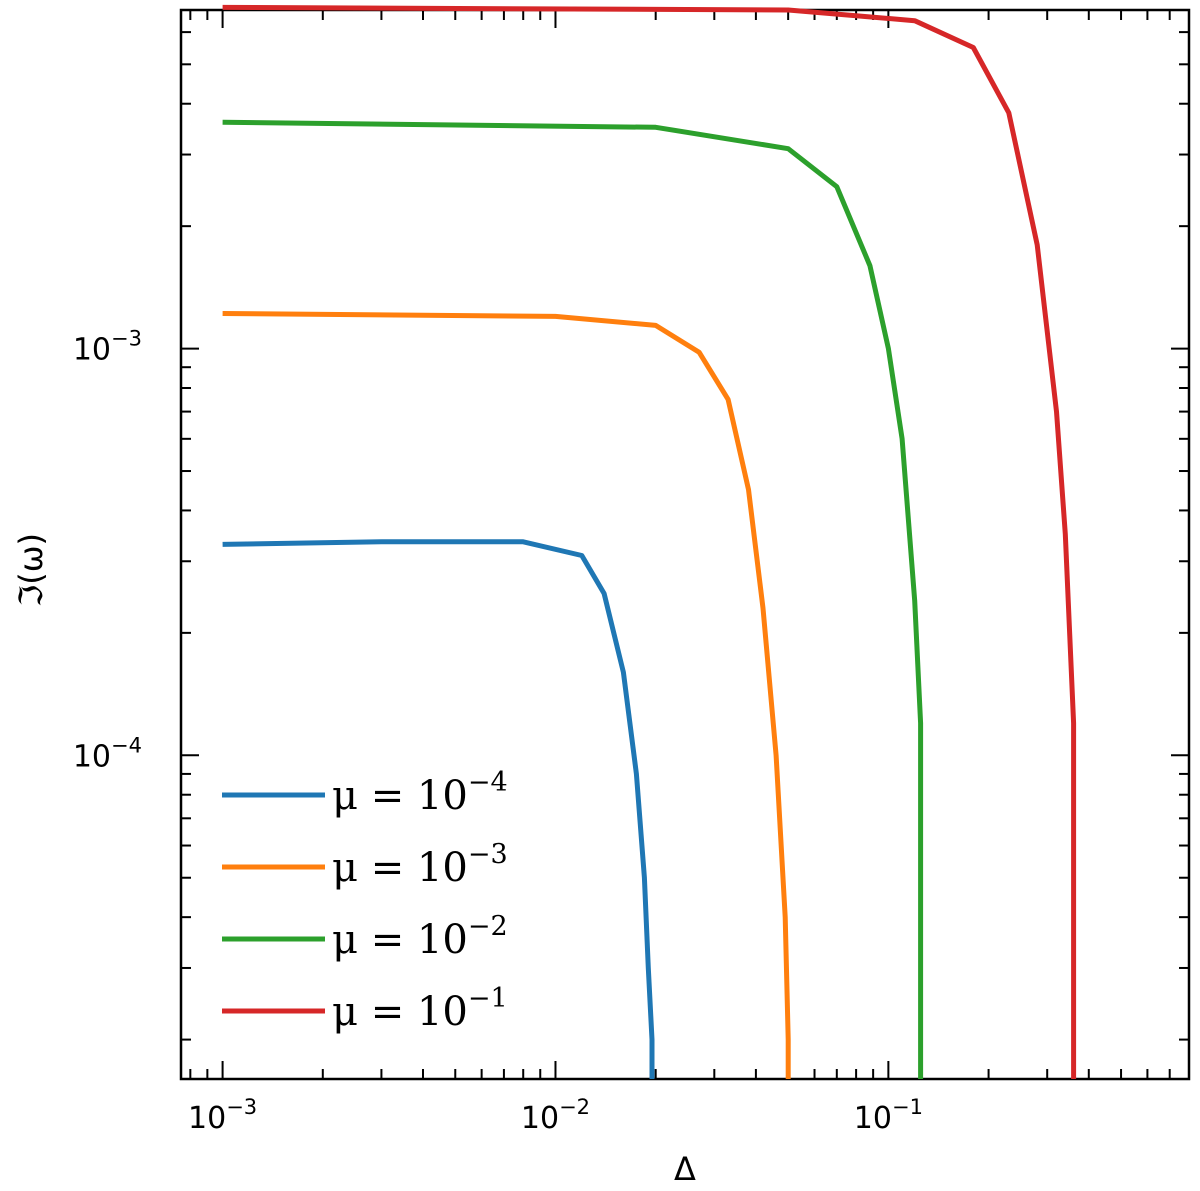  Describe the element at coordinates (31, 570) in the screenshot. I see `y-axis-label: ℑ(ω)` at that location.